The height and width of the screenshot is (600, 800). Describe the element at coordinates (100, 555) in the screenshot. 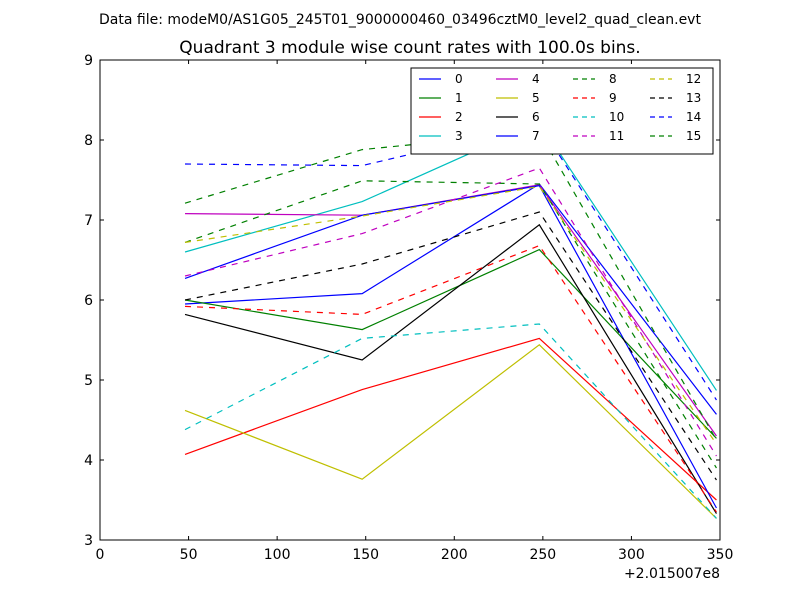

I see `x-tick-label: 0` at that location.